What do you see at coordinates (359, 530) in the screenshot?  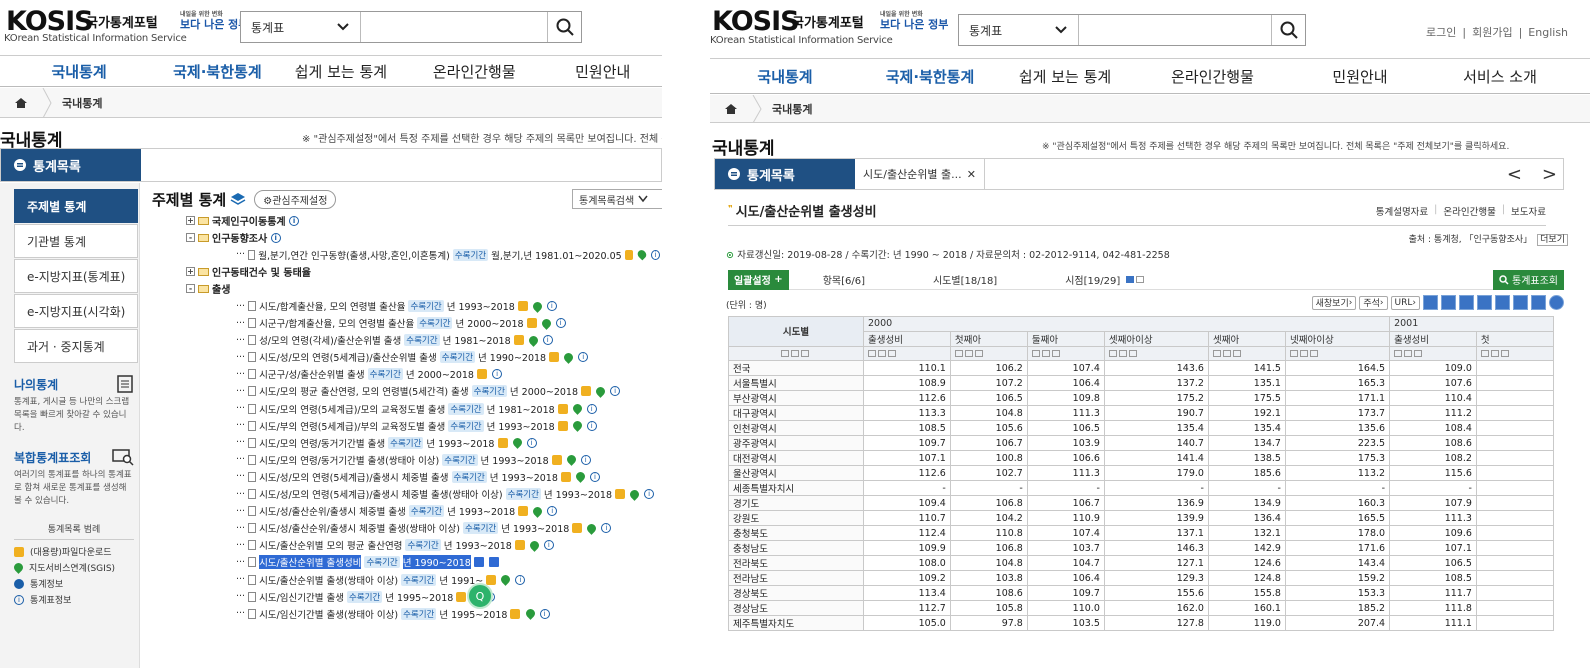 I see `tree-item-label: 시도/성/출산순위/출생시 체중별 출생(쌍태아 이상)` at bounding box center [359, 530].